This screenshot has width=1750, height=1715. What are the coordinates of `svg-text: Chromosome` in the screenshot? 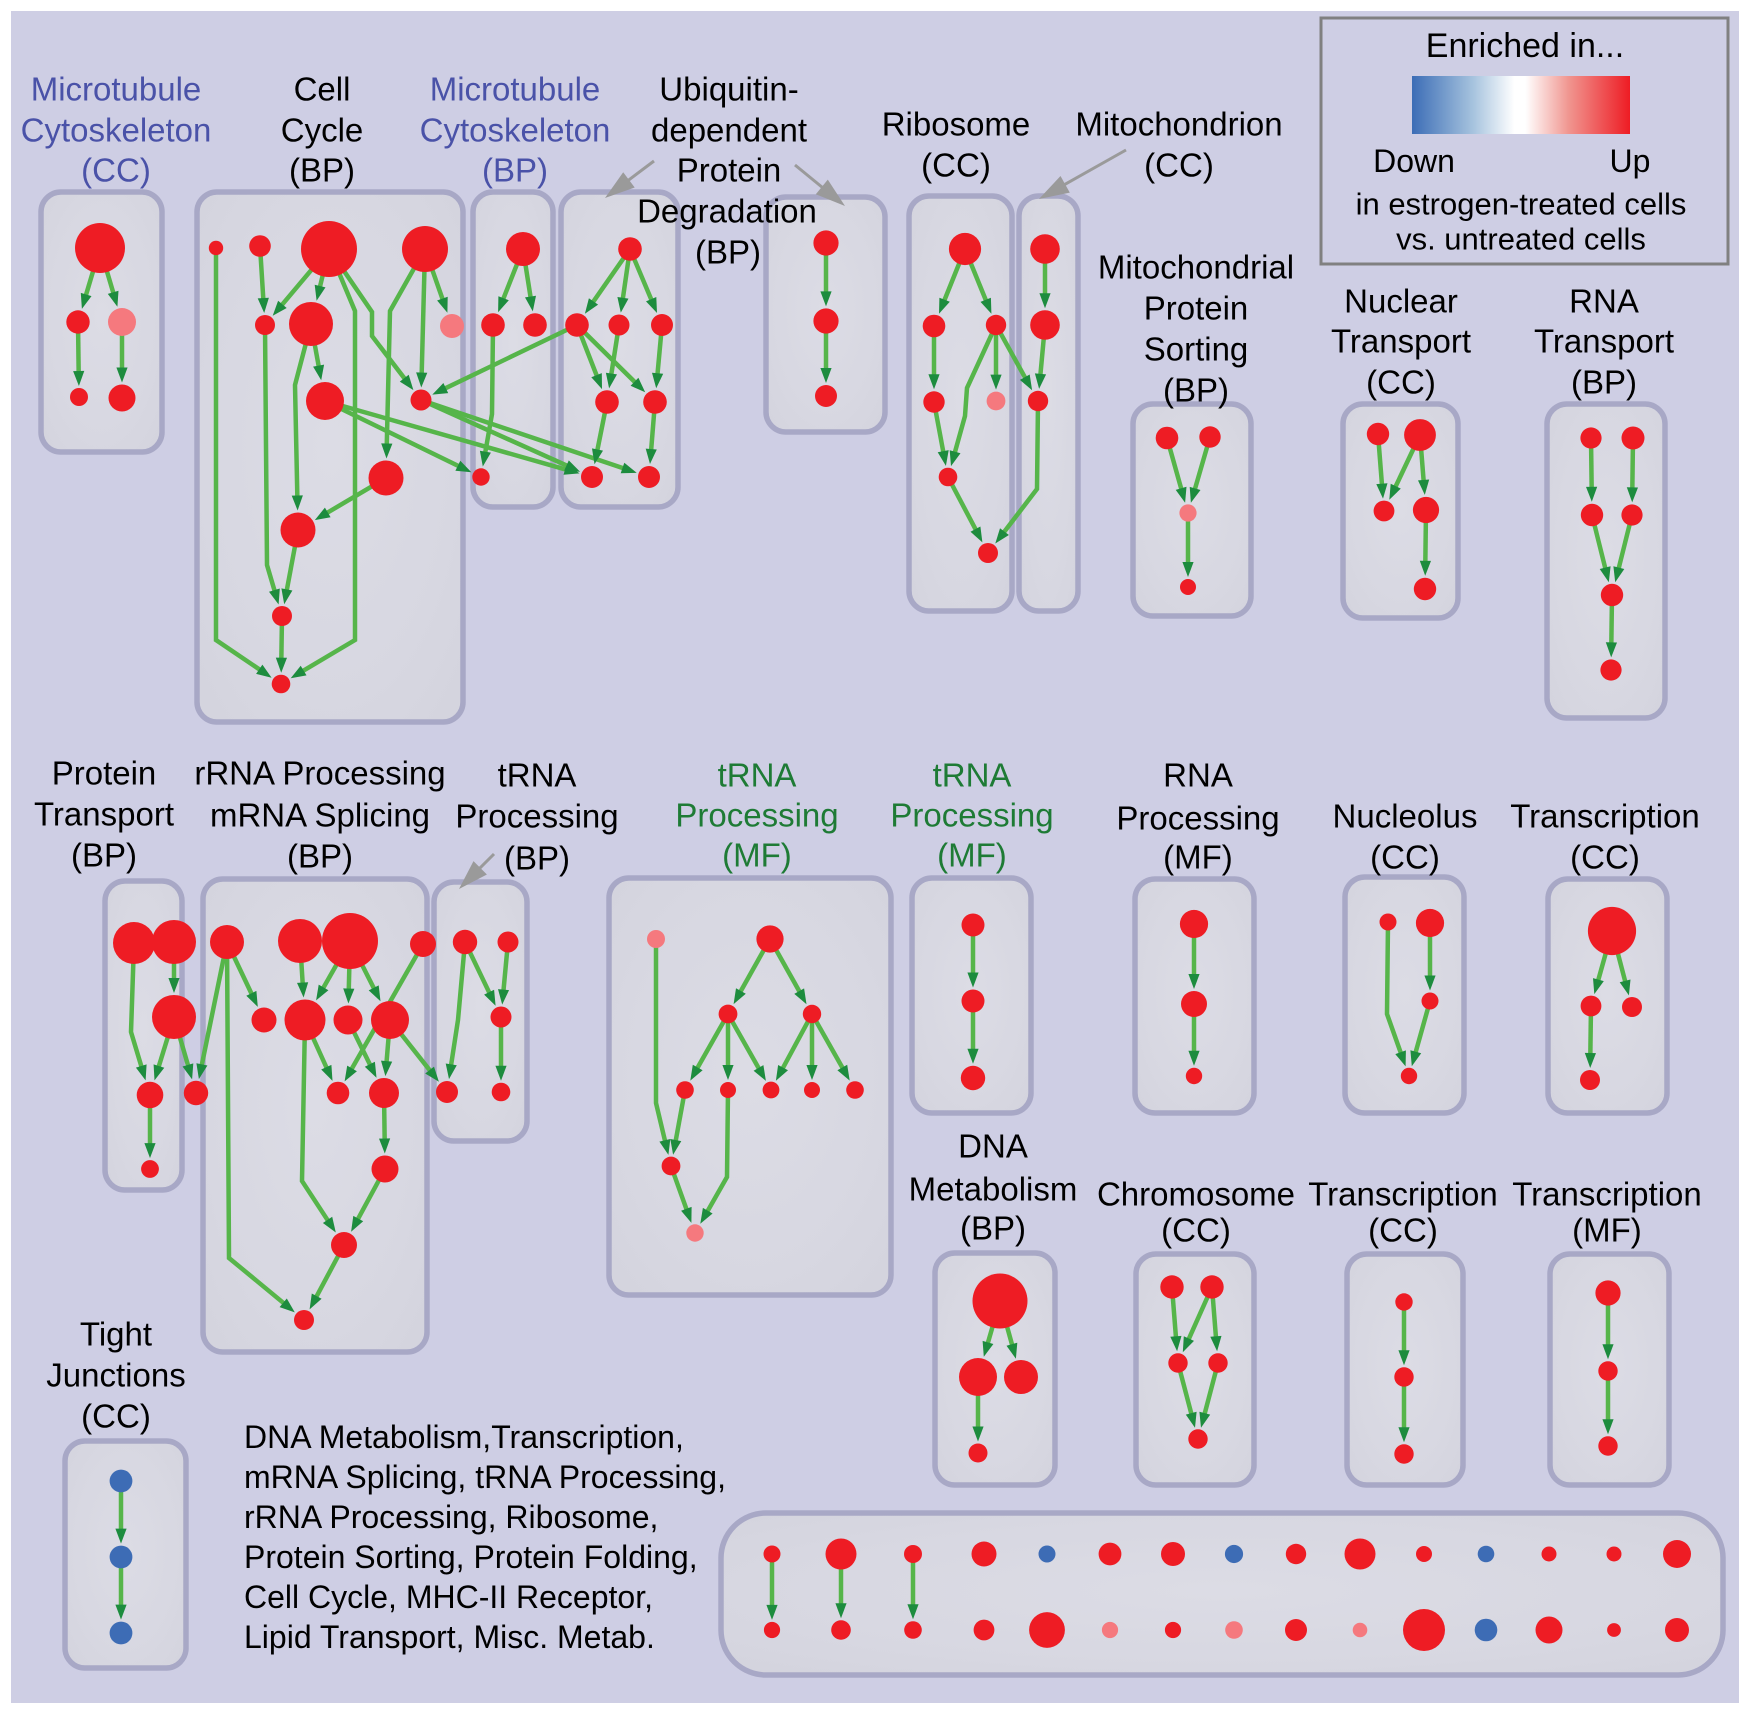 It's located at (1196, 1194).